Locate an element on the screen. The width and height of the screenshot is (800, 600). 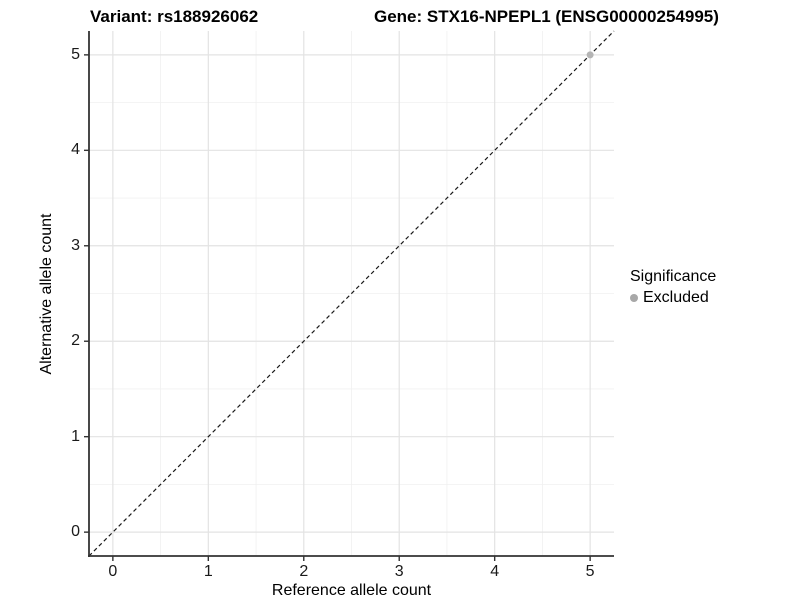
excluded-dot-icon is located at coordinates (634, 298).